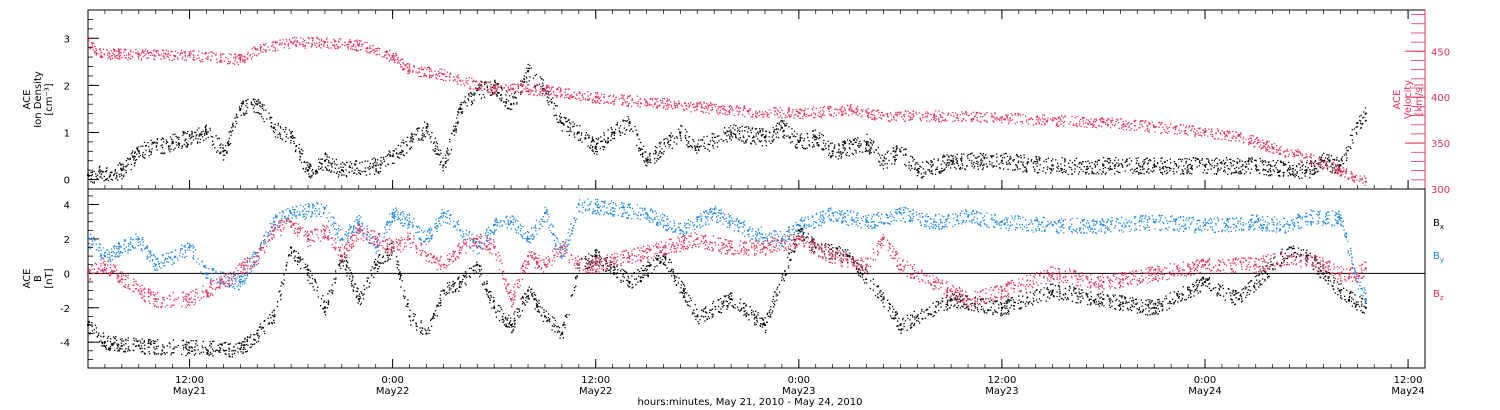  Describe the element at coordinates (240, 58) in the screenshot. I see `velocity-point` at that location.